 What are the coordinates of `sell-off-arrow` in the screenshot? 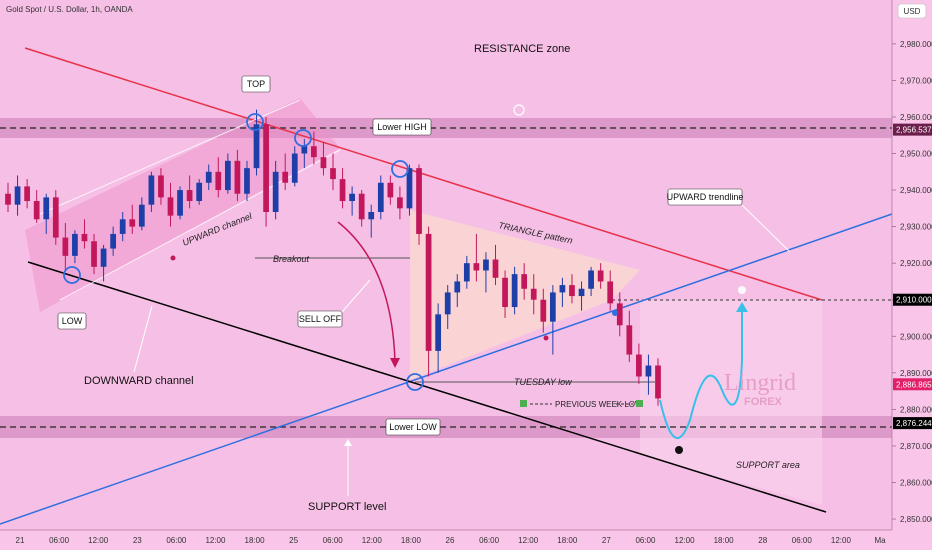 It's located at (366, 292).